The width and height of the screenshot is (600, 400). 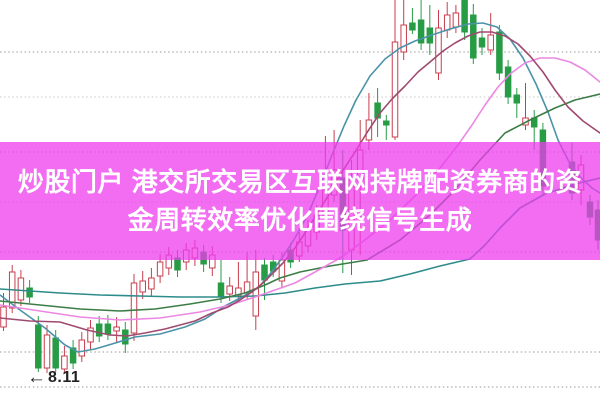 What do you see at coordinates (36, 377) in the screenshot?
I see `left-arrow-icon: ←` at bounding box center [36, 377].